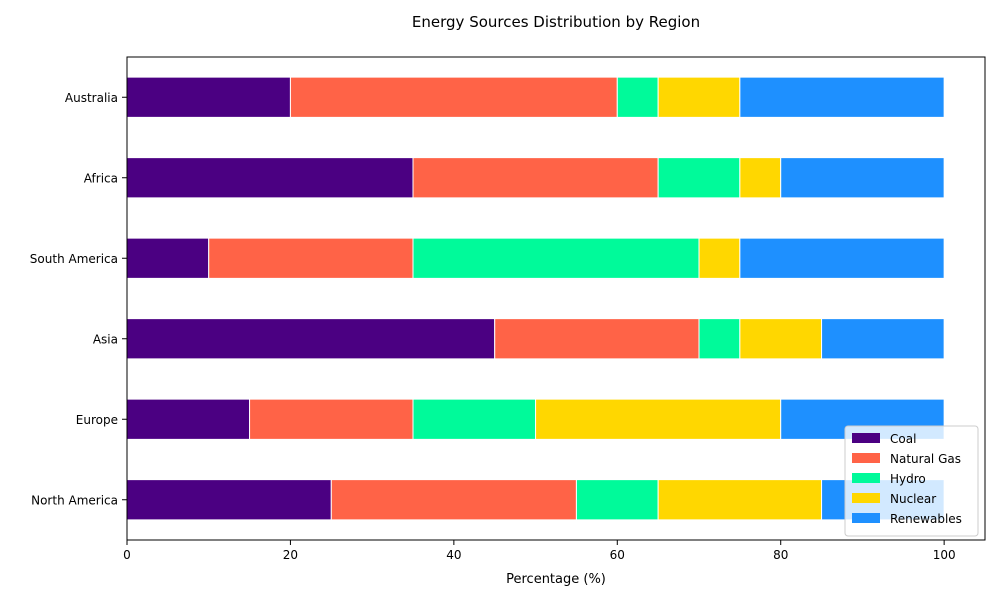 The height and width of the screenshot is (604, 1000). What do you see at coordinates (556, 579) in the screenshot?
I see `x-axis-label: Percentage (%)` at bounding box center [556, 579].